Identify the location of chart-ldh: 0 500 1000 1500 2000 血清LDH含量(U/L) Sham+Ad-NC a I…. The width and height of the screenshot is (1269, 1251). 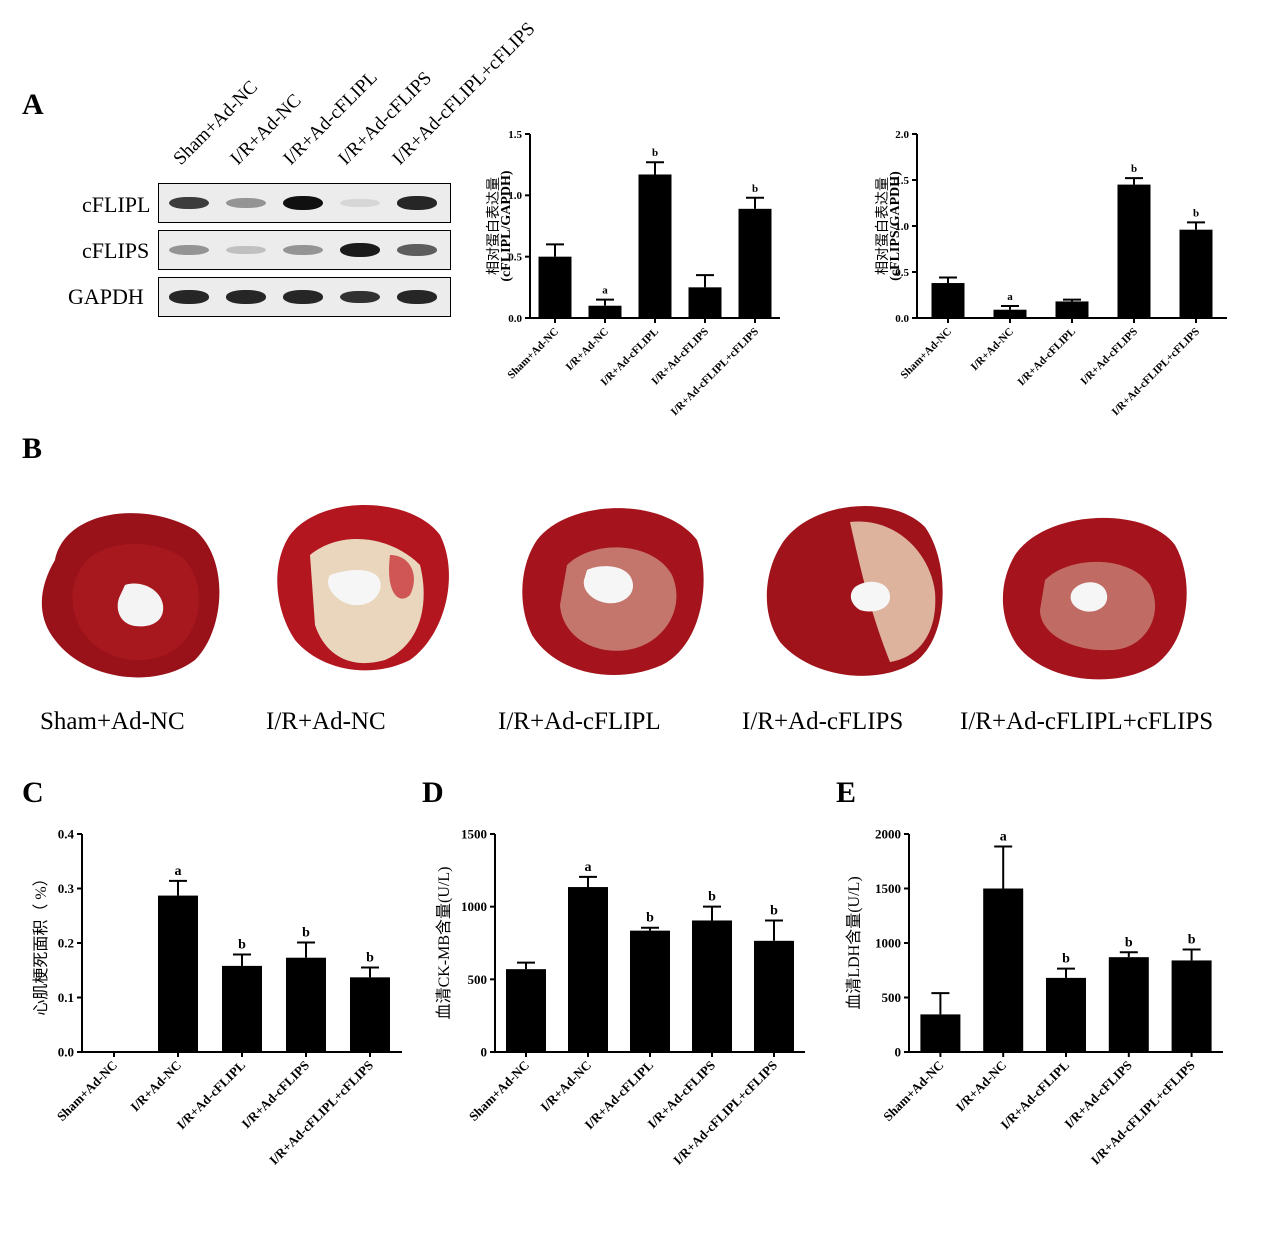
(1034, 997).